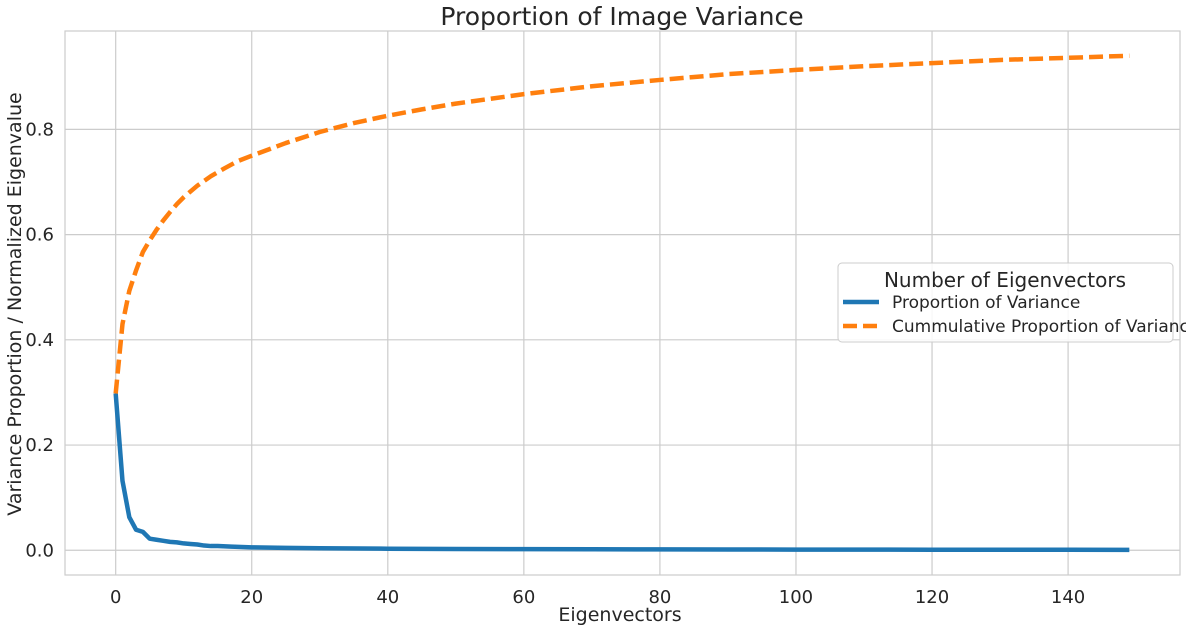 The width and height of the screenshot is (1186, 631). What do you see at coordinates (796, 597) in the screenshot?
I see `x-tick-label: 100` at bounding box center [796, 597].